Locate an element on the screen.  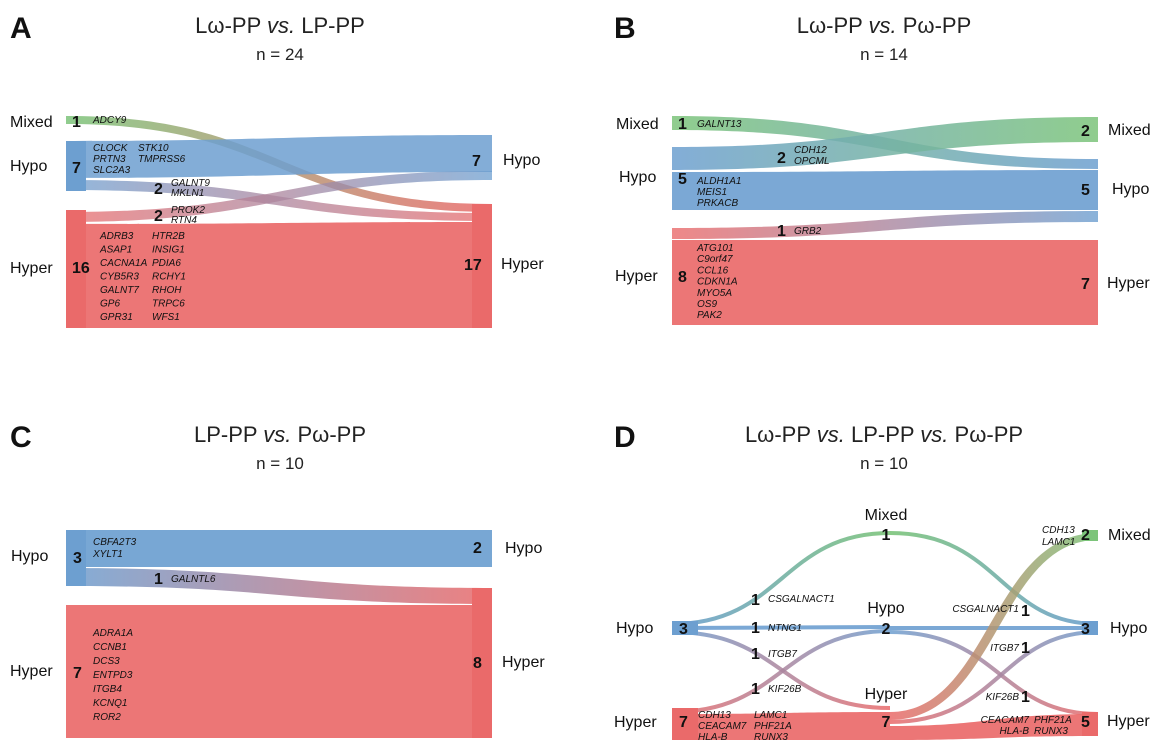
gene-label: INSIG1 is located at coordinates (168, 250).